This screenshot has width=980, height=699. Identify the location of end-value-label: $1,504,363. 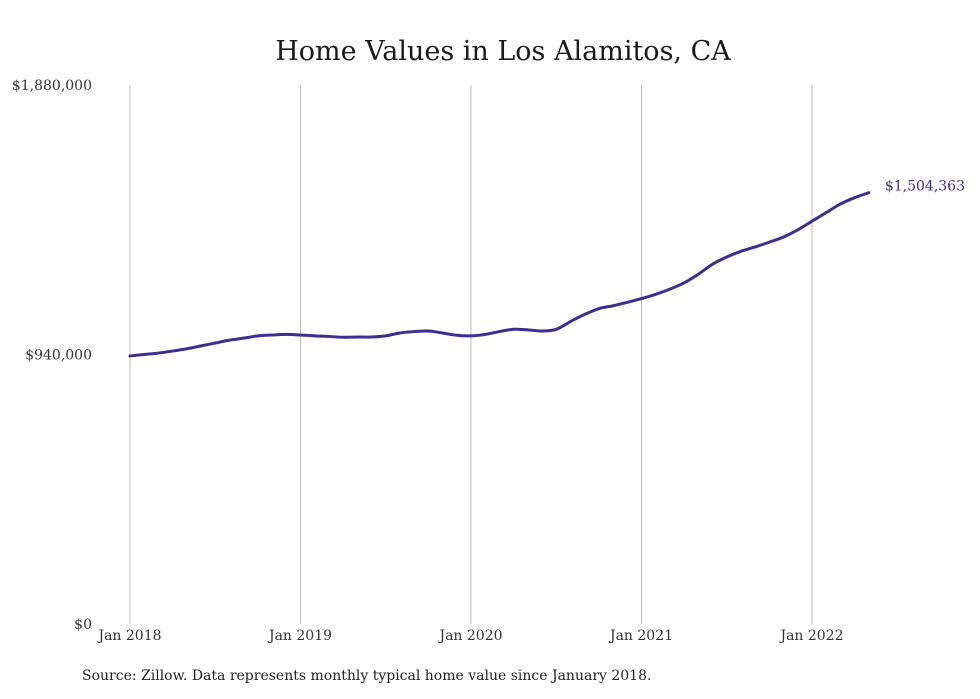
(925, 187).